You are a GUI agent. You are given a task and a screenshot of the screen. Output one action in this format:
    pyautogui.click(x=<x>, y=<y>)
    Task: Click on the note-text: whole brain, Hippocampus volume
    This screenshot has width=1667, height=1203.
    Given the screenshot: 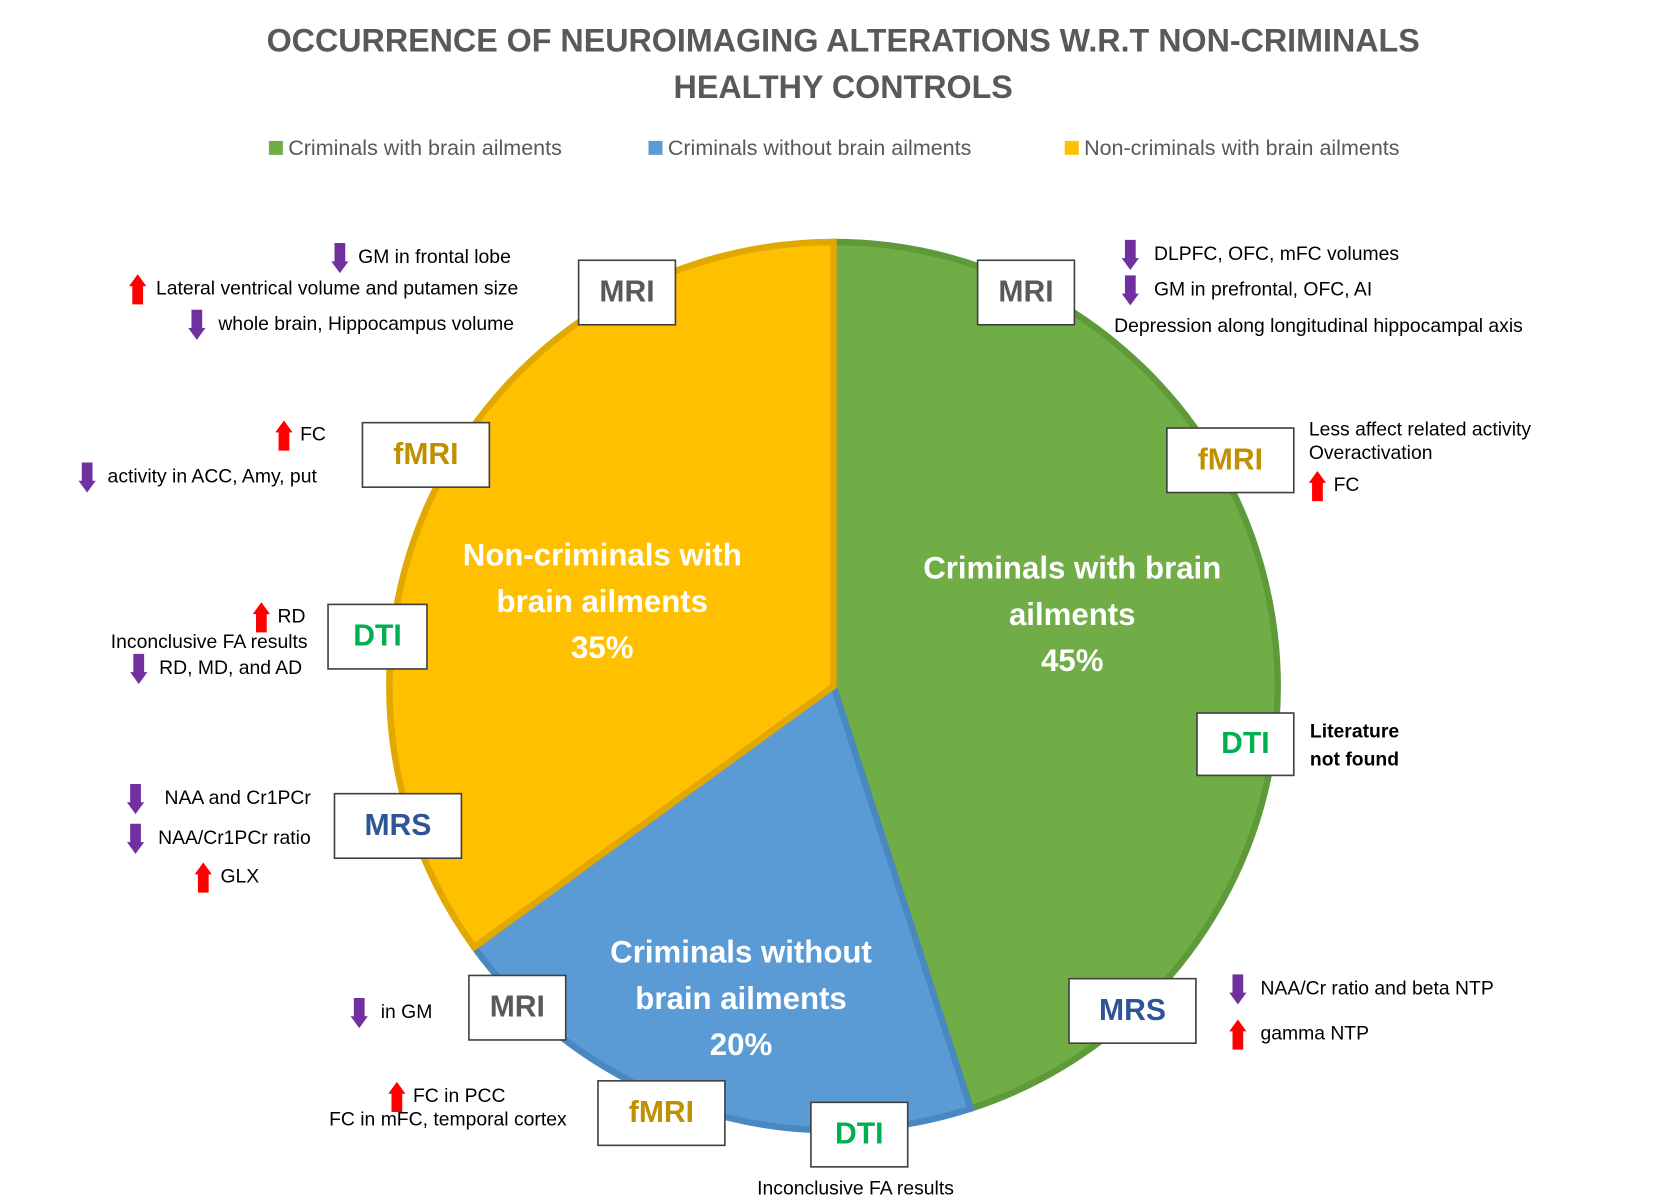 What is the action you would take?
    pyautogui.click(x=365, y=324)
    